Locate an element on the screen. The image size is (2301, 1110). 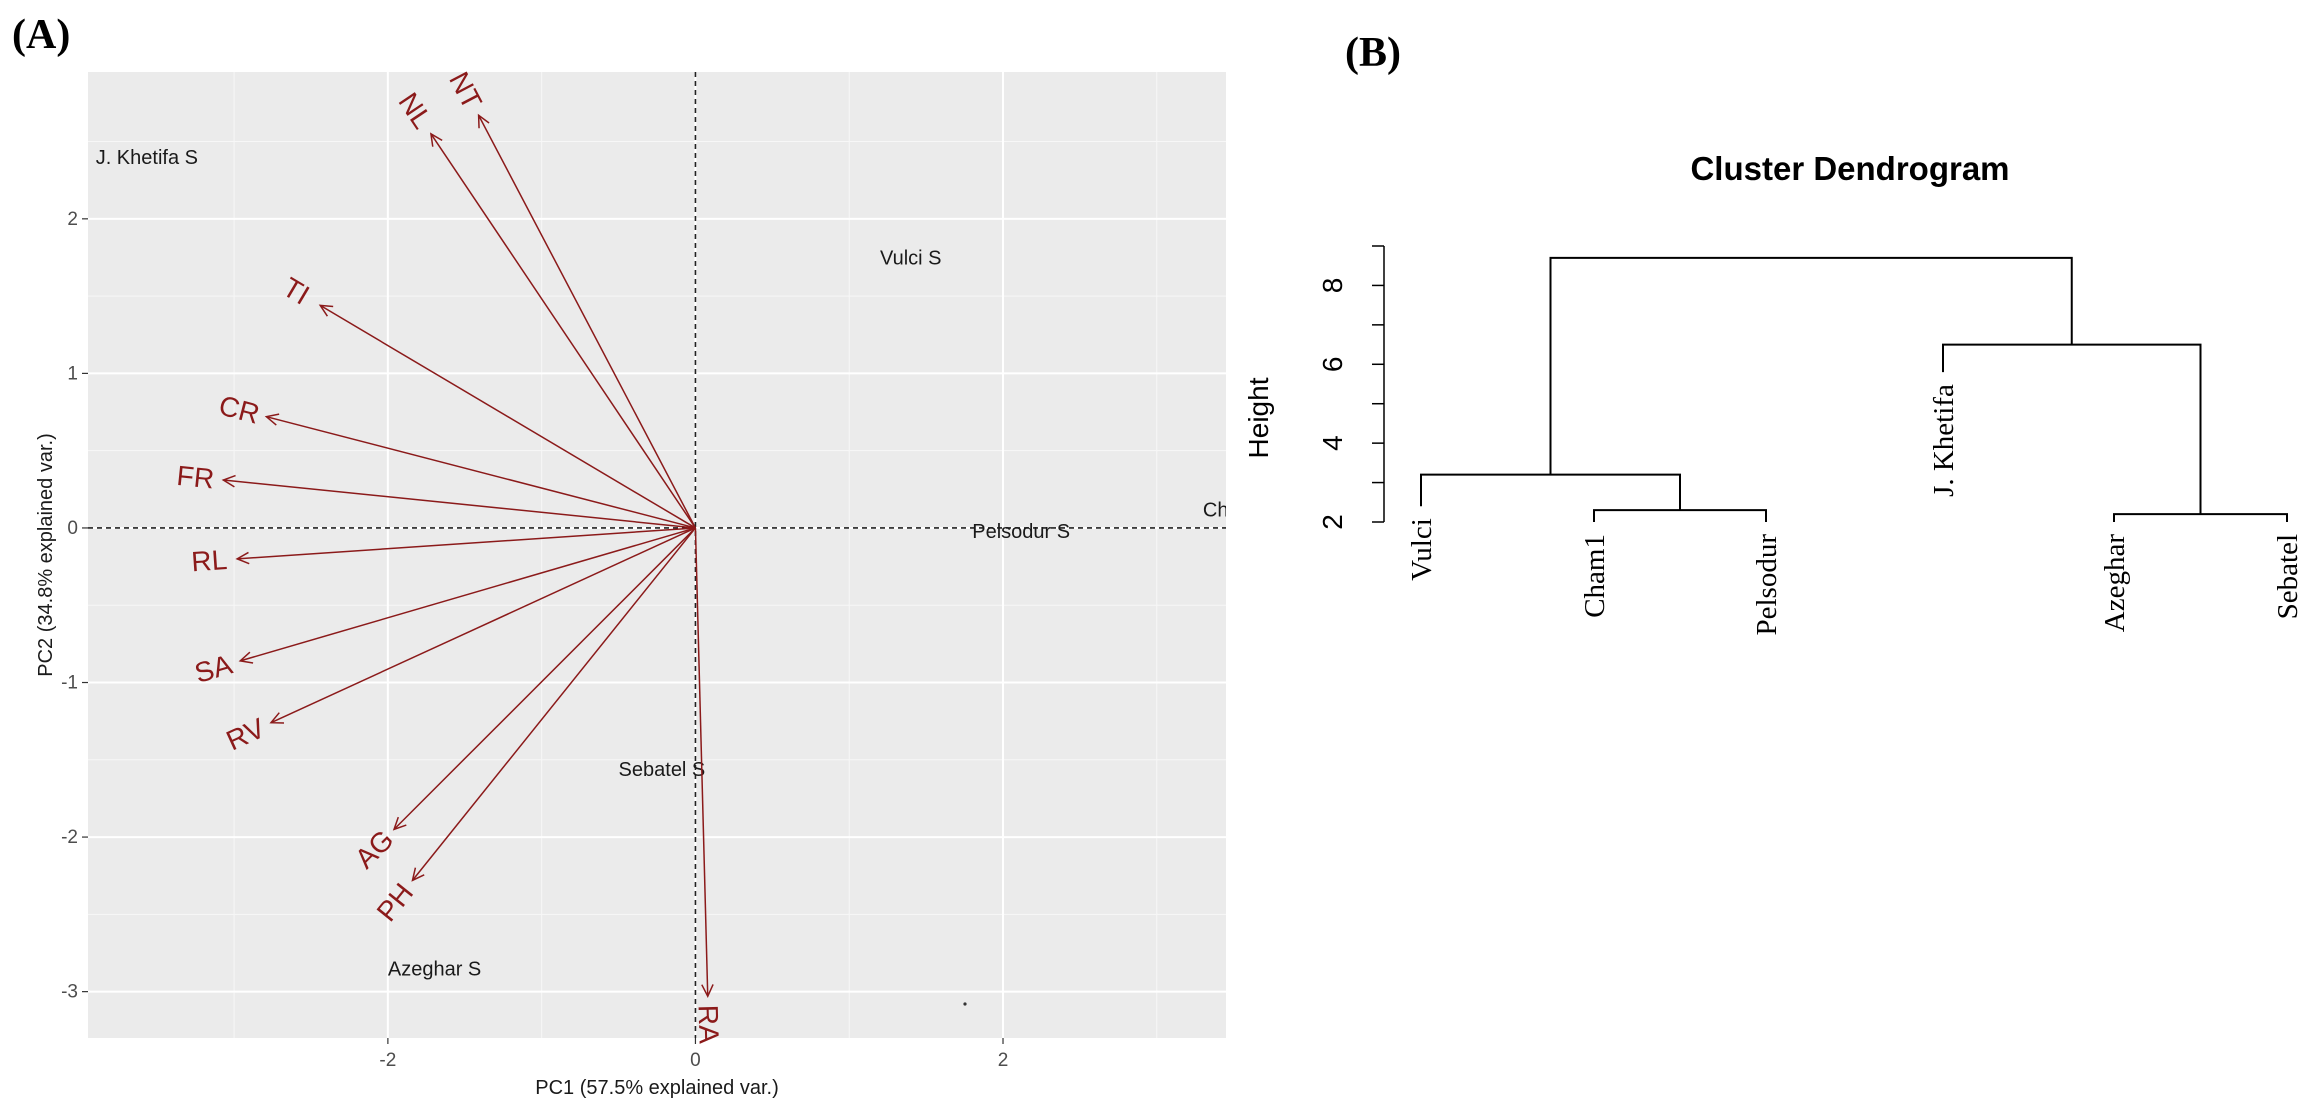
x-axis-title: PC1 (57.5% explained var.) is located at coordinates (656, 1088).